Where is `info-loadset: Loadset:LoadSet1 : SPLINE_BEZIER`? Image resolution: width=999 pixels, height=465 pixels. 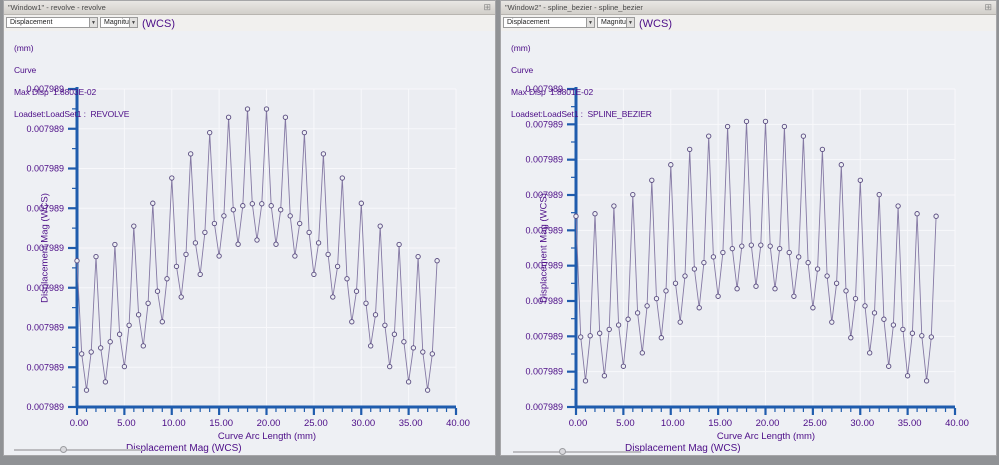
info-loadset: Loadset:LoadSet1 : SPLINE_BEZIER is located at coordinates (581, 114).